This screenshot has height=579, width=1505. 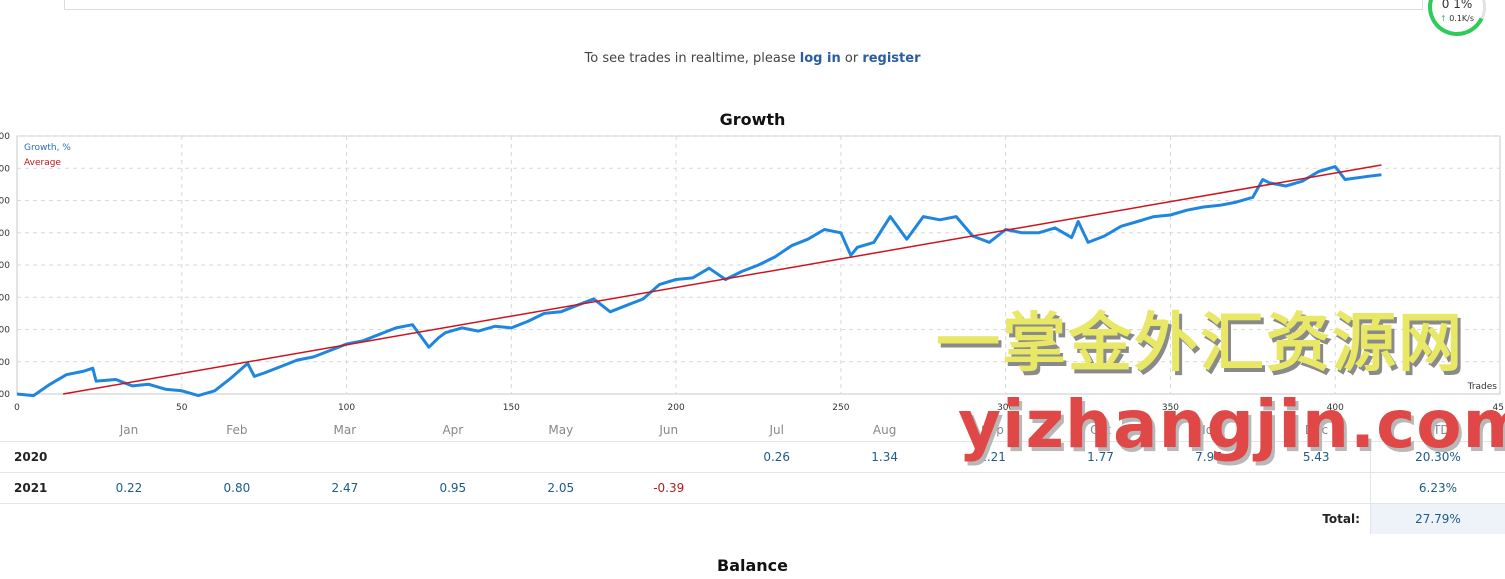 I want to click on realtime-note-prefix: To see trades in realtime, please, so click(x=692, y=58).